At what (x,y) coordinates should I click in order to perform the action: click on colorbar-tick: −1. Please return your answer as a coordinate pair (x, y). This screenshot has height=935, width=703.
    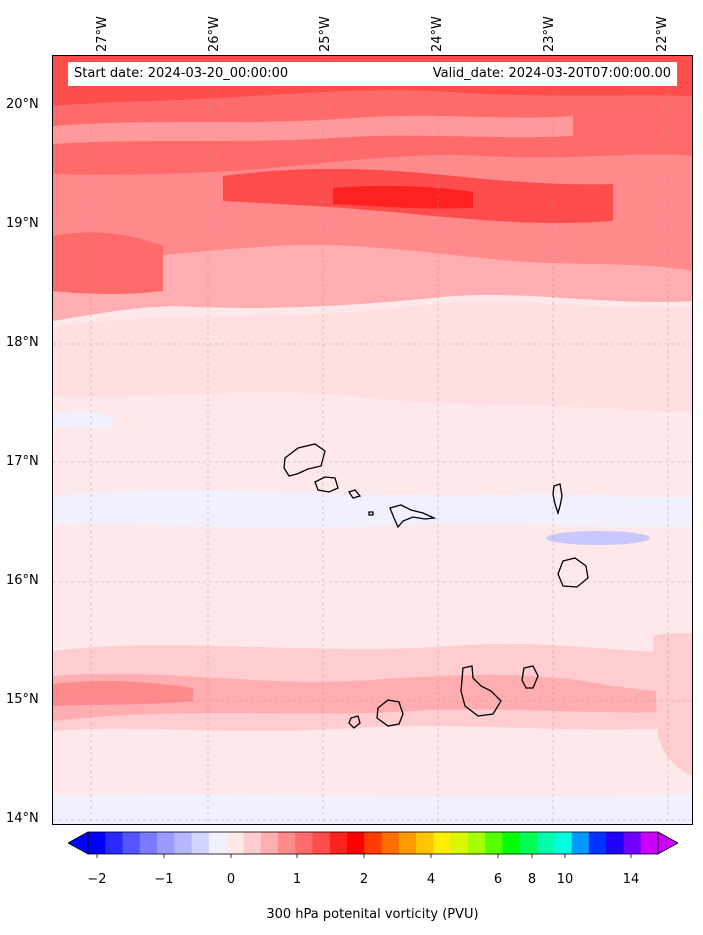
    Looking at the image, I should click on (164, 879).